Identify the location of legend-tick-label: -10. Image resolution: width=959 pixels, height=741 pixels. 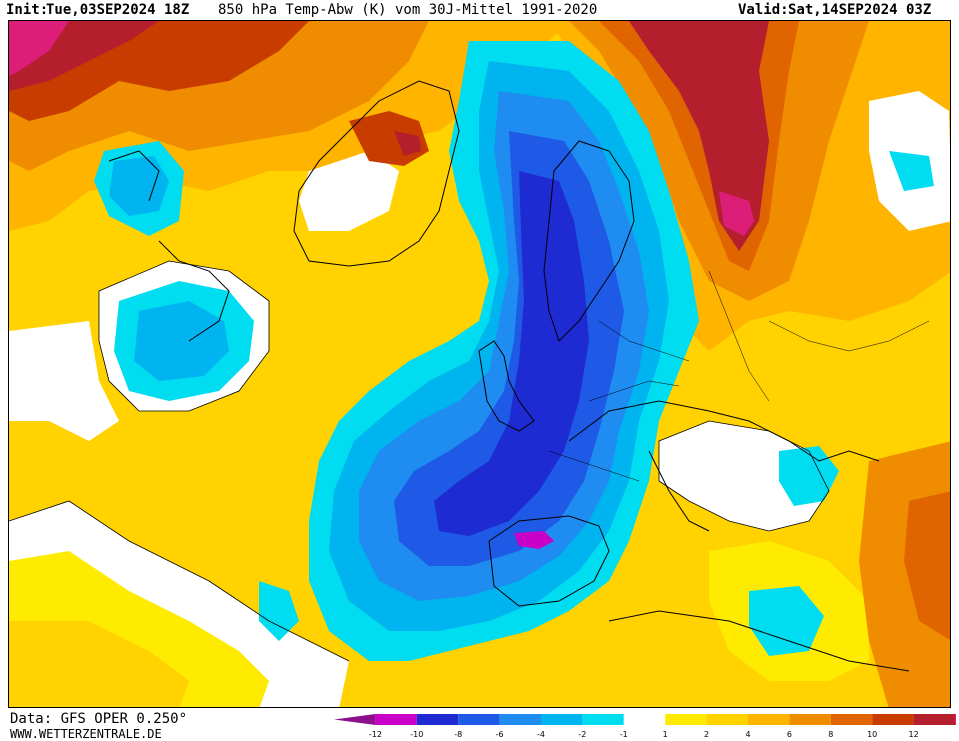
(416, 734).